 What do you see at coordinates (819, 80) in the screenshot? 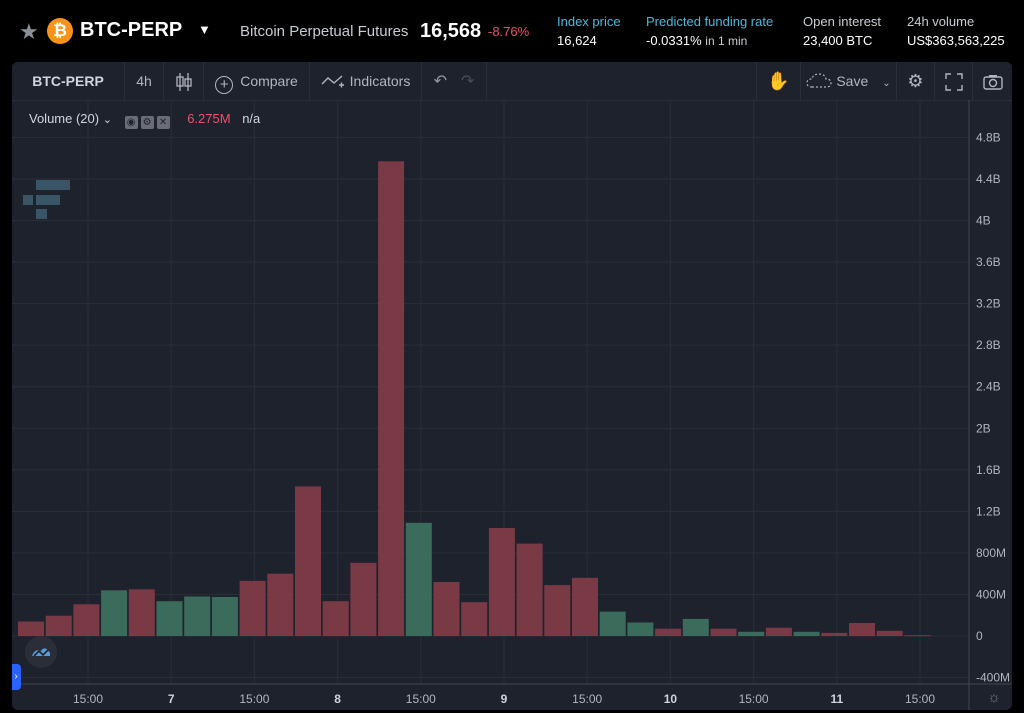
I see `cloud-icon` at bounding box center [819, 80].